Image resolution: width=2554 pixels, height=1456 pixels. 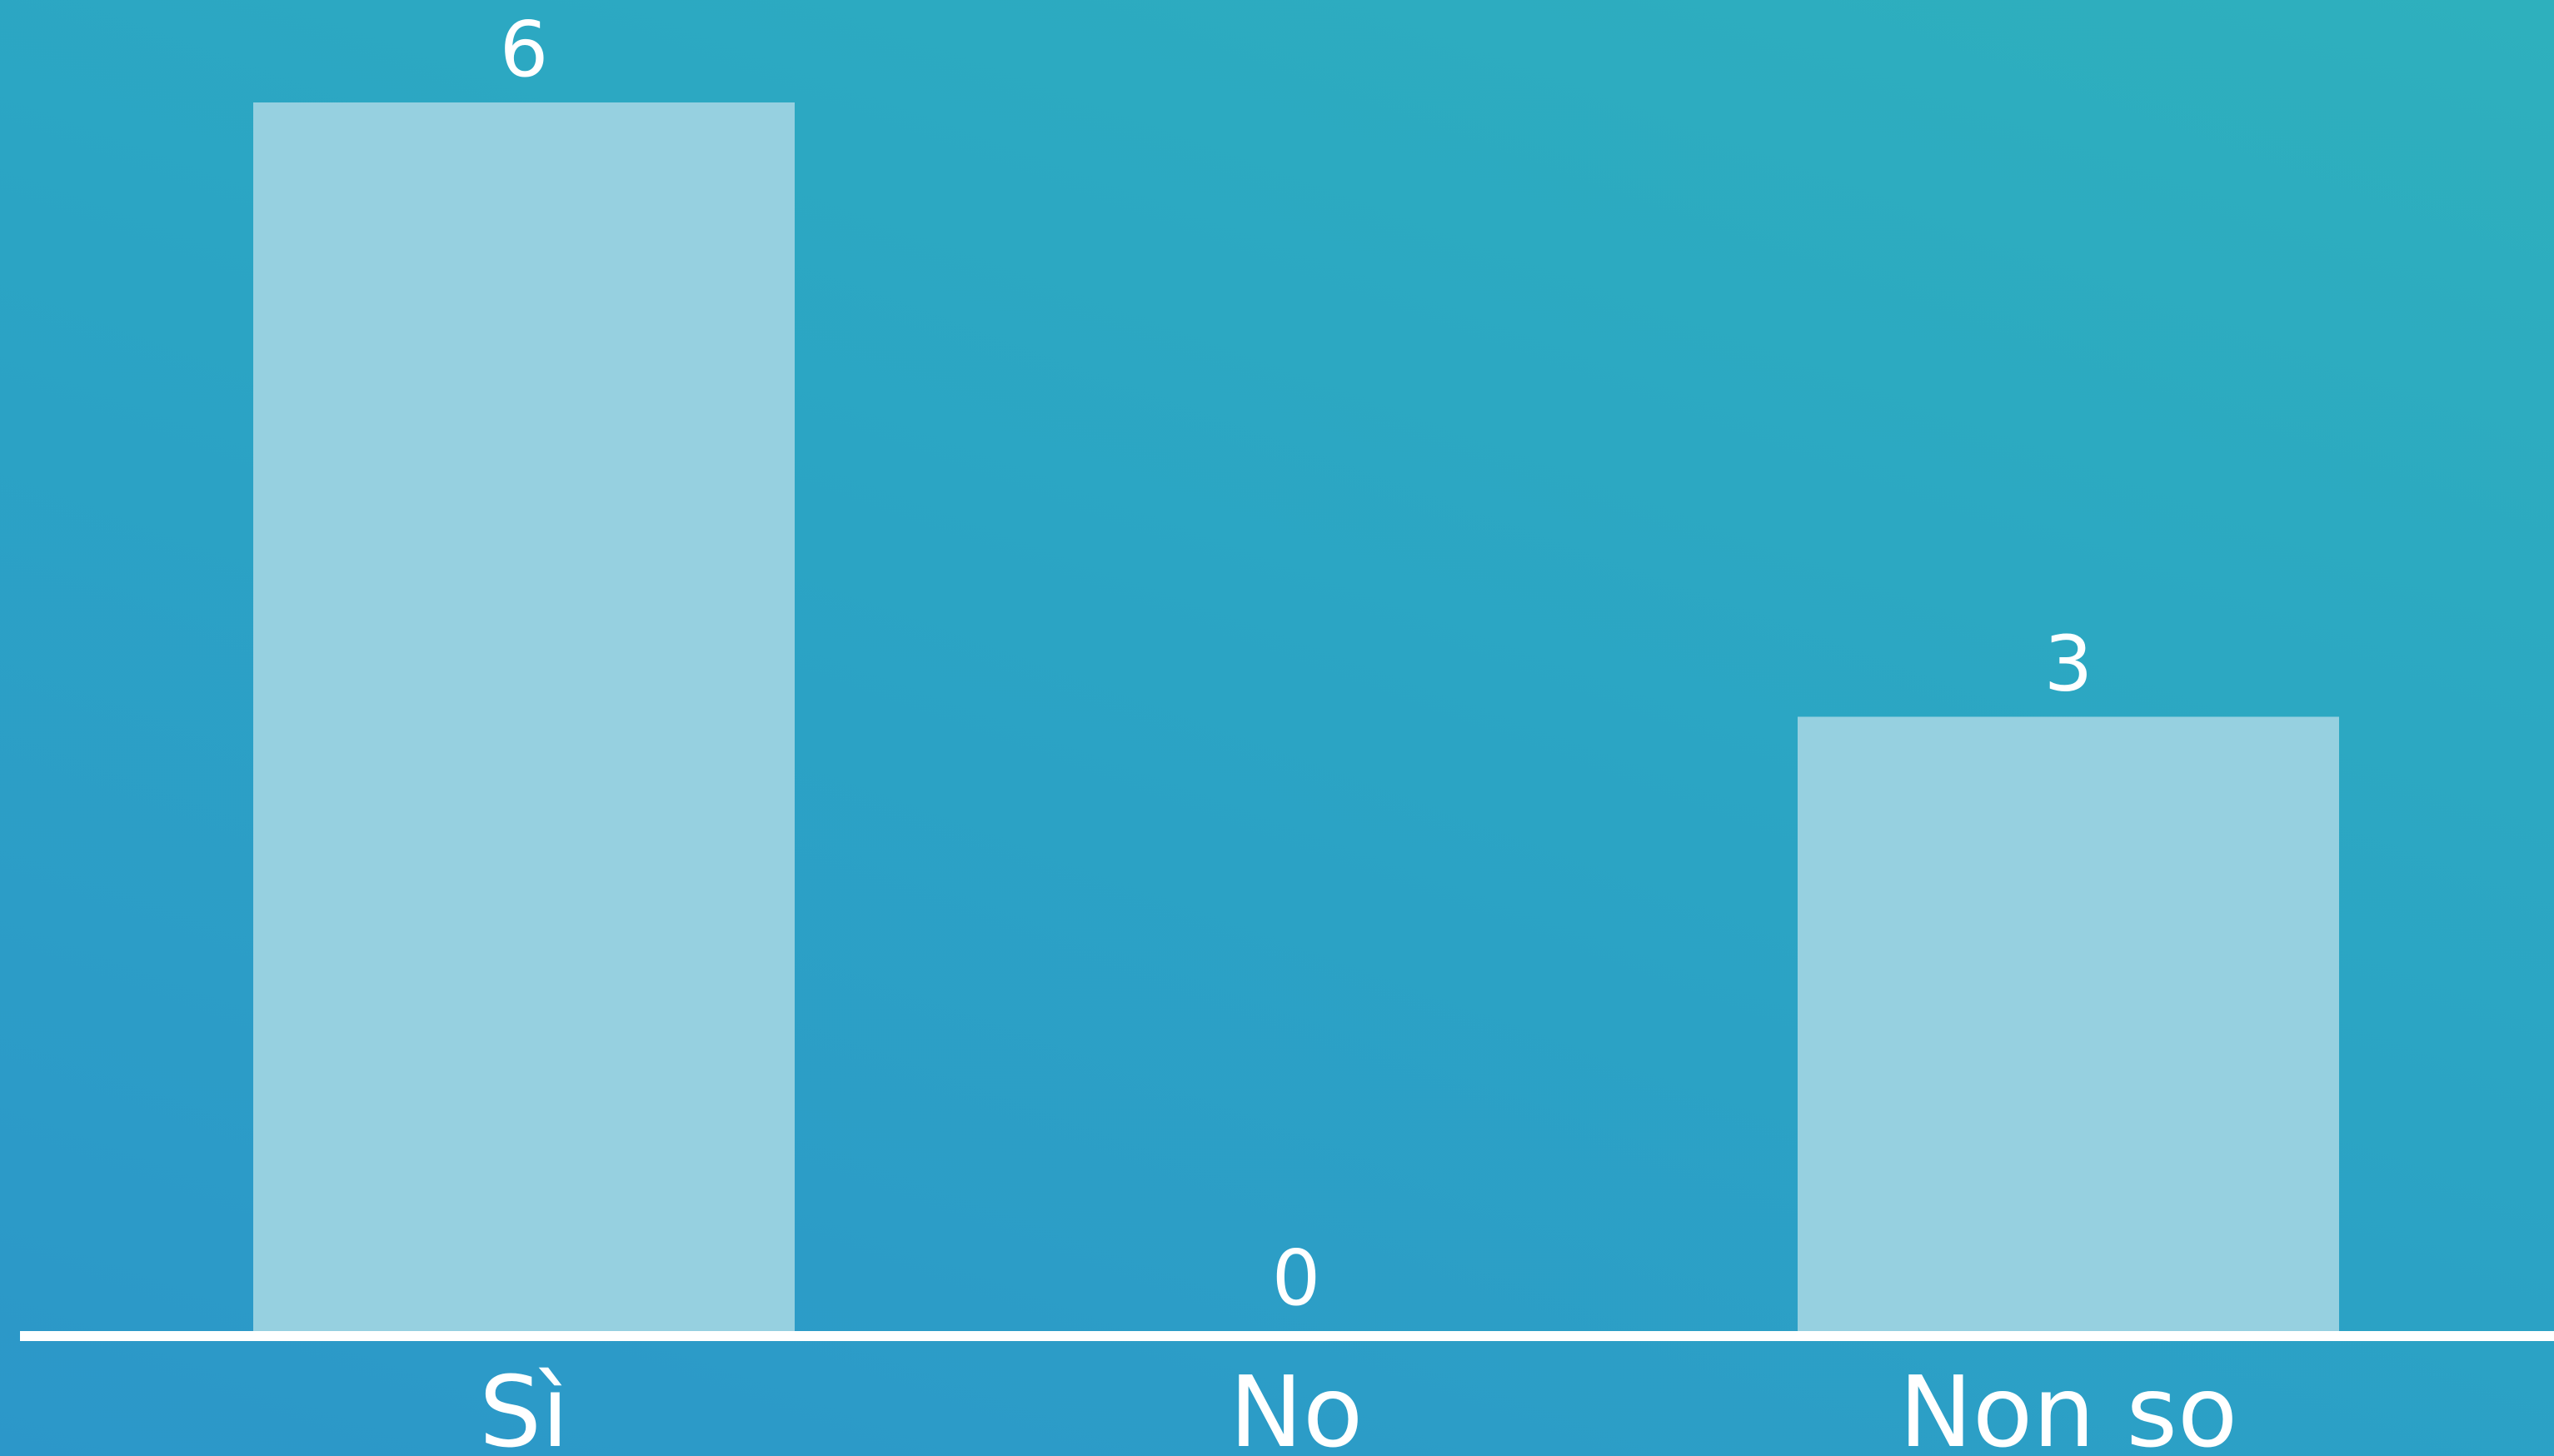 I want to click on value-label-2: 3, so click(x=2068, y=664).